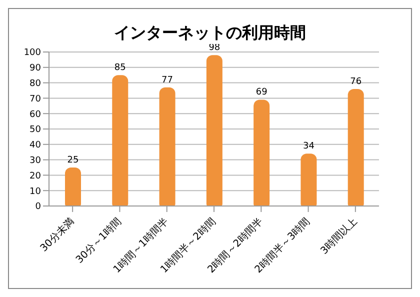  I want to click on data-label: 76, so click(356, 81).